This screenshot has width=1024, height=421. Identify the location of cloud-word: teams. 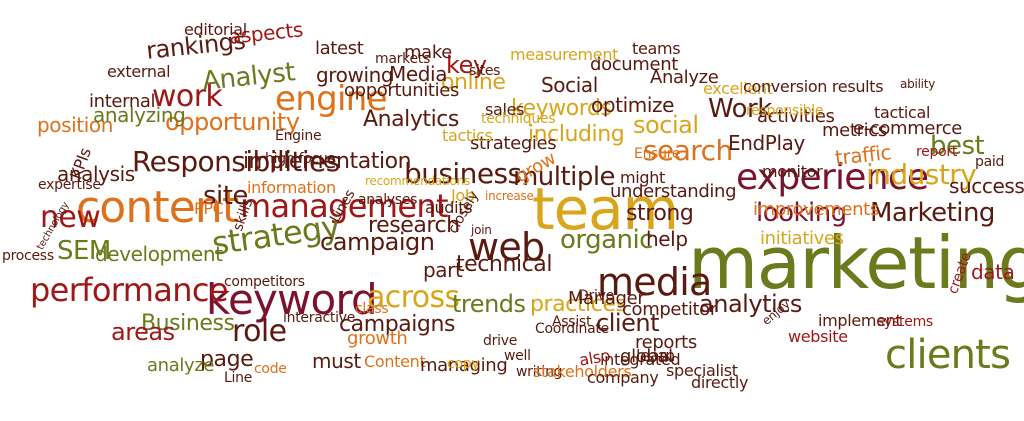
(656, 48).